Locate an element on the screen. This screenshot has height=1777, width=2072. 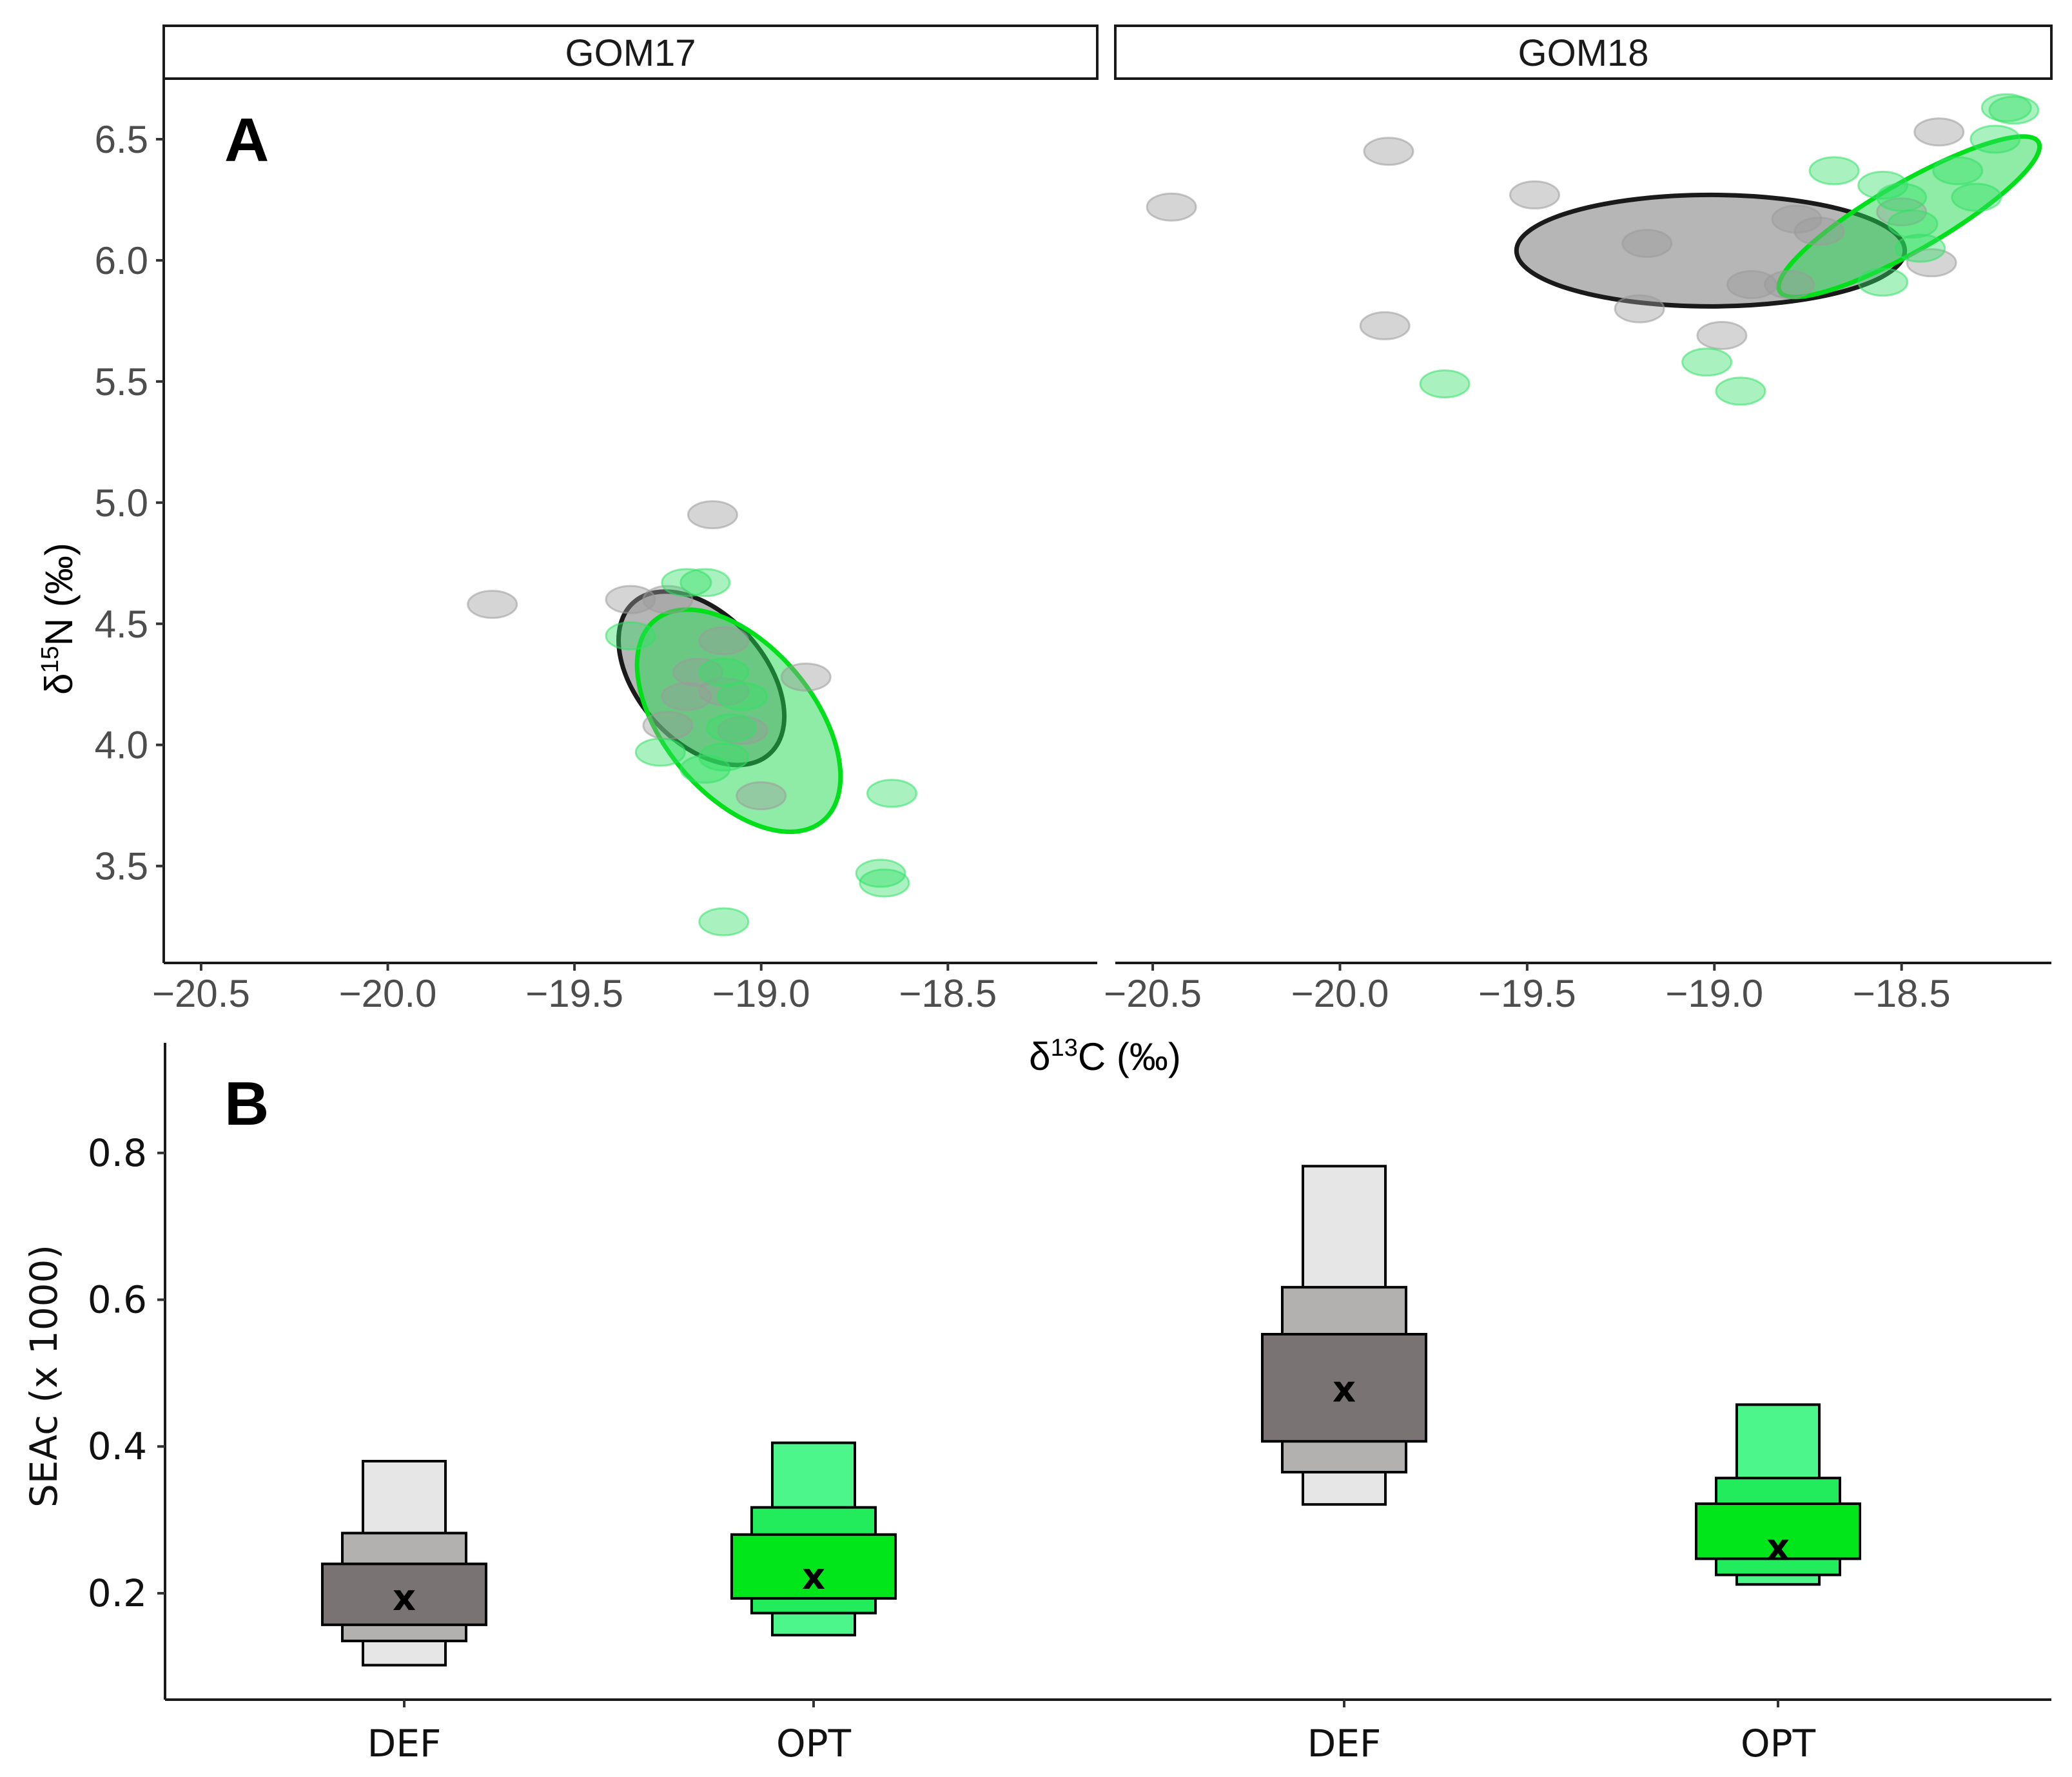
y-tick-label-a: 5.0 is located at coordinates (122, 503).